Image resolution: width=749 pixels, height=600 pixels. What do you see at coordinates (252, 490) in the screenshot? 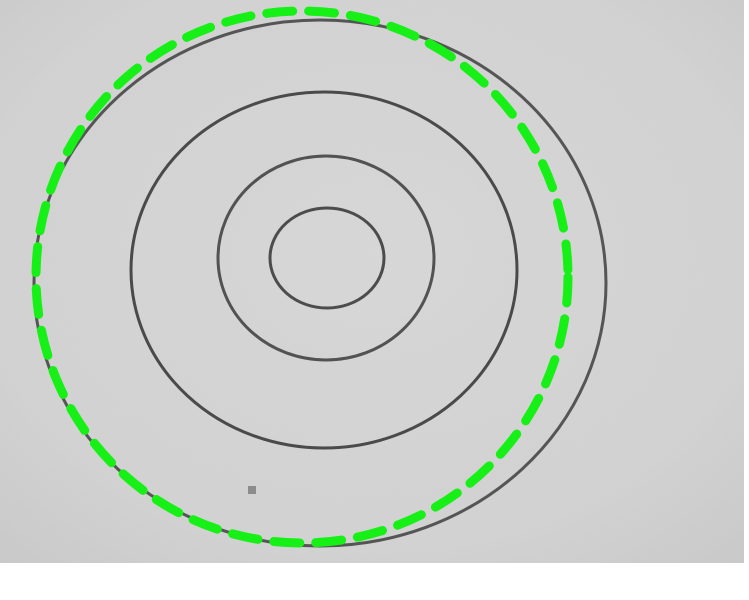
I see `speck` at bounding box center [252, 490].